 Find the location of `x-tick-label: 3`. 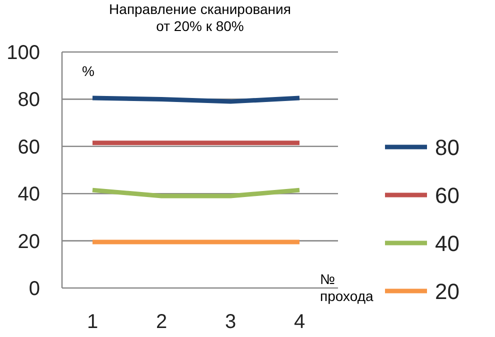

x-tick-label: 3 is located at coordinates (230, 322).